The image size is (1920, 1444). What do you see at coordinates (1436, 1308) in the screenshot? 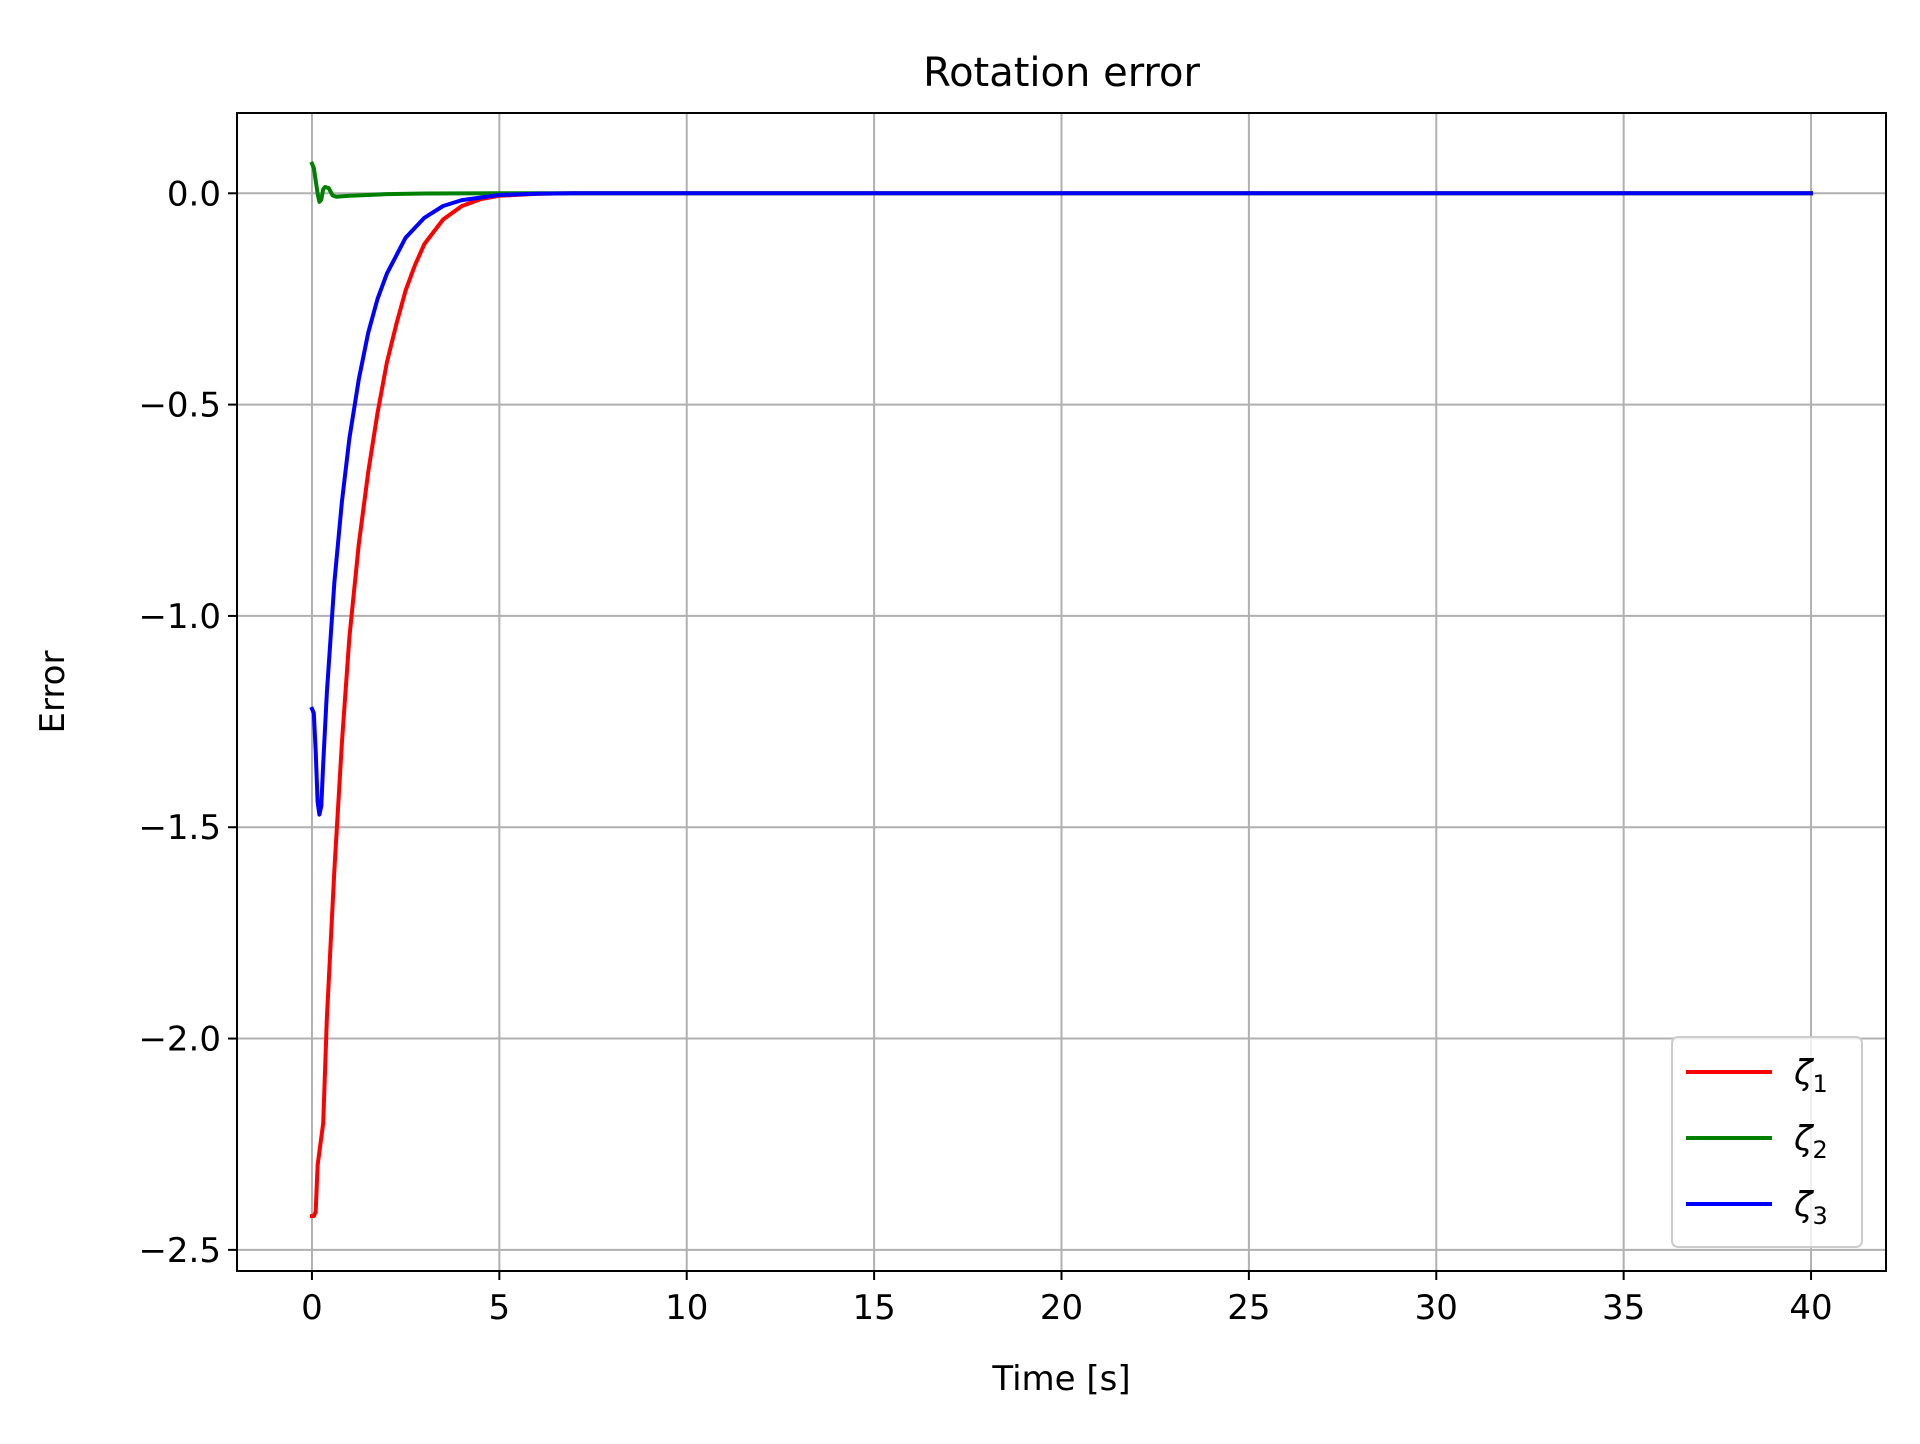
I see `x-tick-label: 30` at bounding box center [1436, 1308].